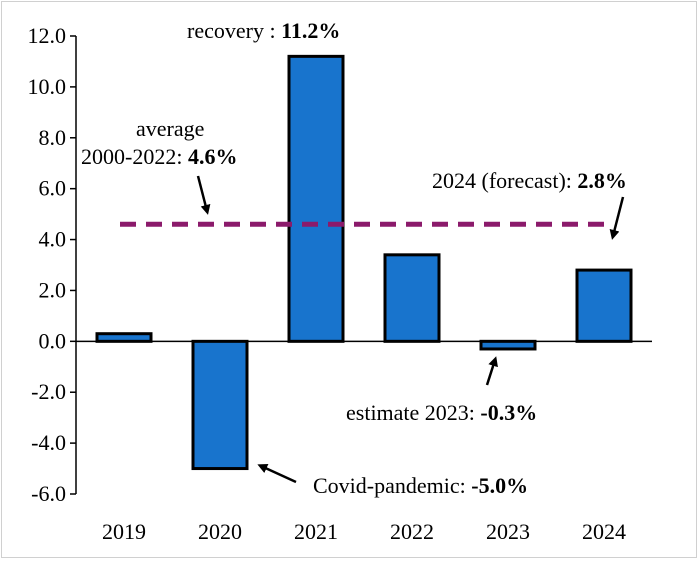  I want to click on x-tick-label: 2020, so click(220, 531).